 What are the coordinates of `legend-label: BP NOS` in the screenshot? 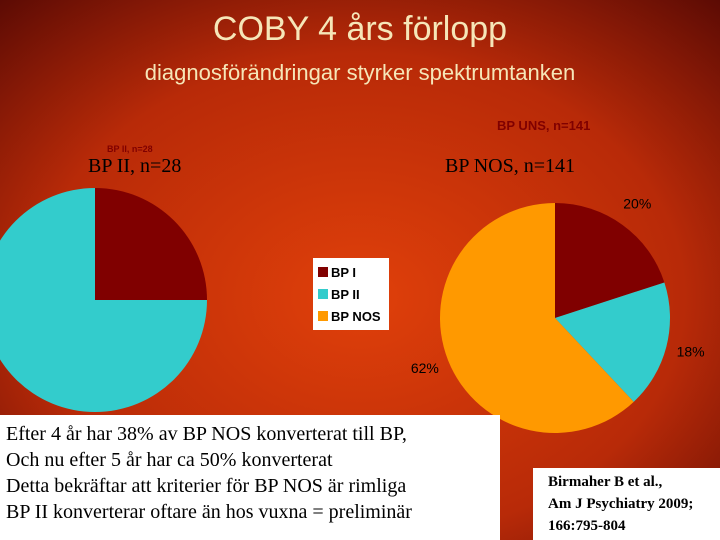 It's located at (356, 316).